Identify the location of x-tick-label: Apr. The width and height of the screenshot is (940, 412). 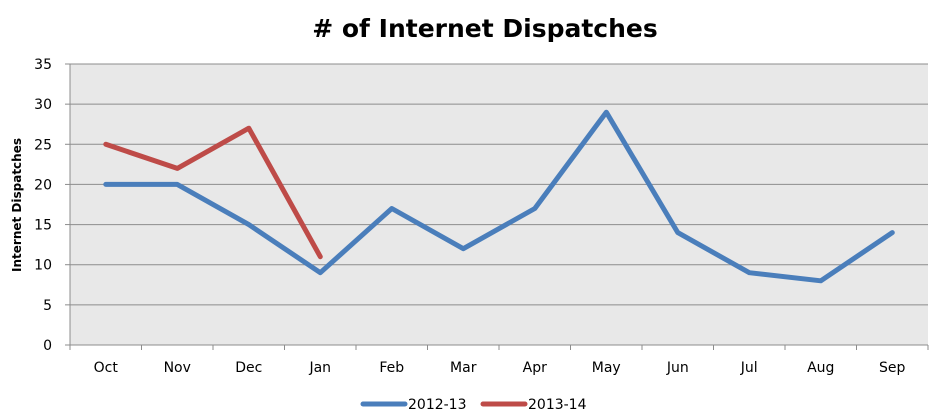
(535, 368).